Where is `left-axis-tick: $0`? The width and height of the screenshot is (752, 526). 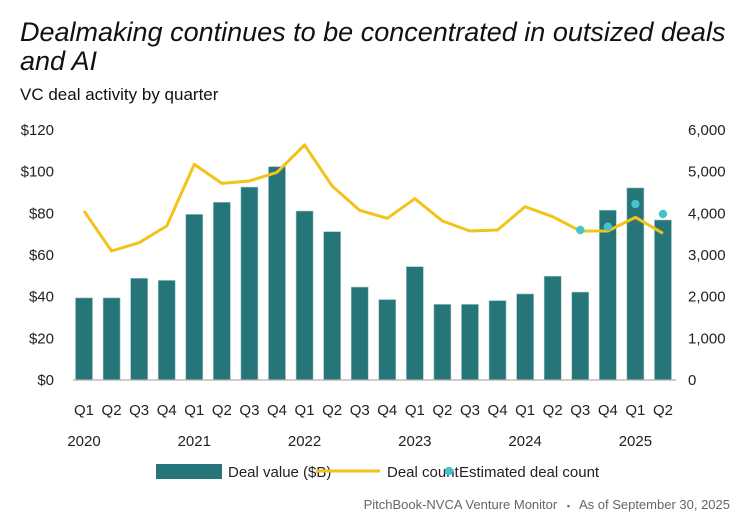 left-axis-tick: $0 is located at coordinates (45, 380).